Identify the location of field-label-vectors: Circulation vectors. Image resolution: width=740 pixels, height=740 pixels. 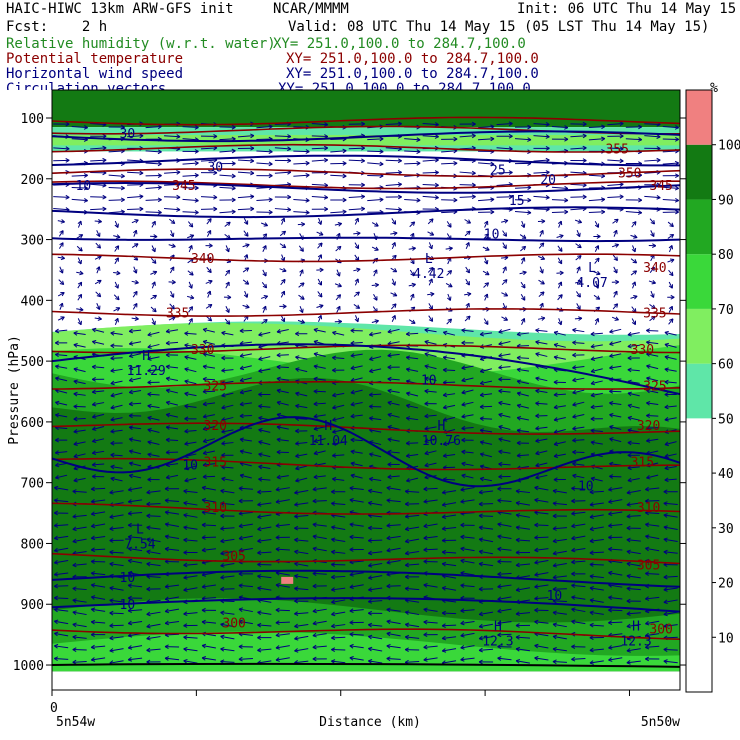
(86, 86).